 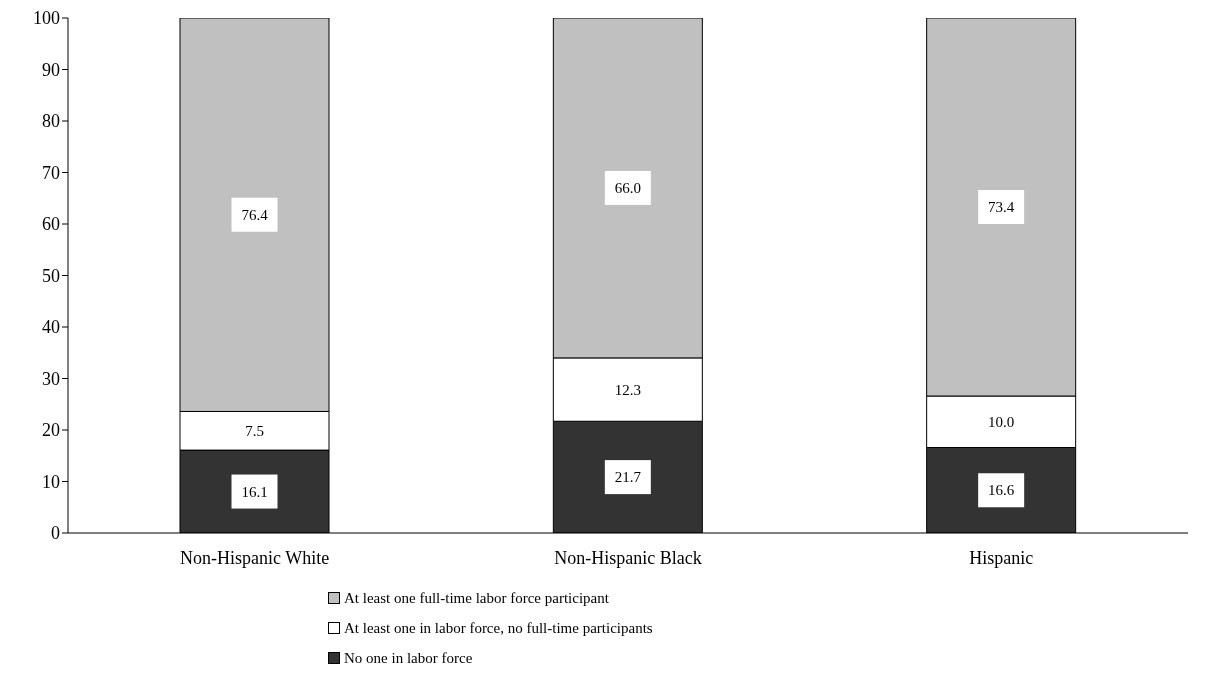 What do you see at coordinates (498, 628) in the screenshot?
I see `legend-label: At least one in labor force, no full-time participants` at bounding box center [498, 628].